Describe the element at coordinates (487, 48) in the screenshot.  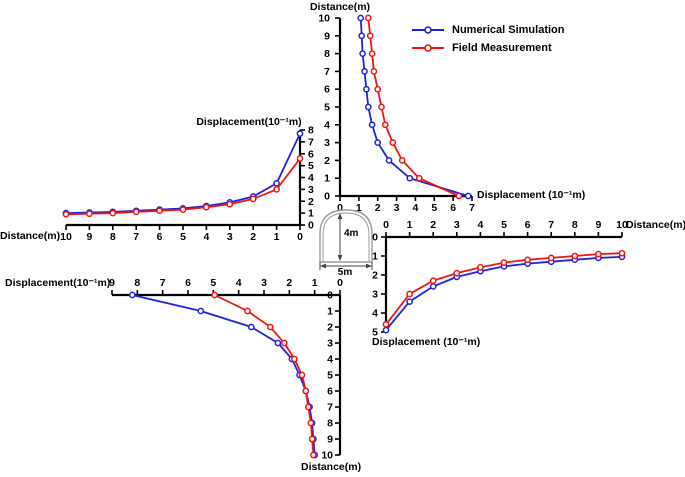
I see `legend-item-field-measurement: Field Measurement` at that location.